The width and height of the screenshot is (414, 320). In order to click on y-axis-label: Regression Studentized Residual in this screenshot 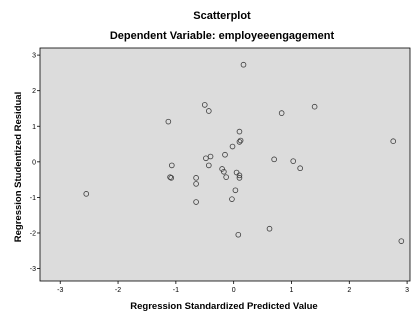, I will do `click(18, 167)`.